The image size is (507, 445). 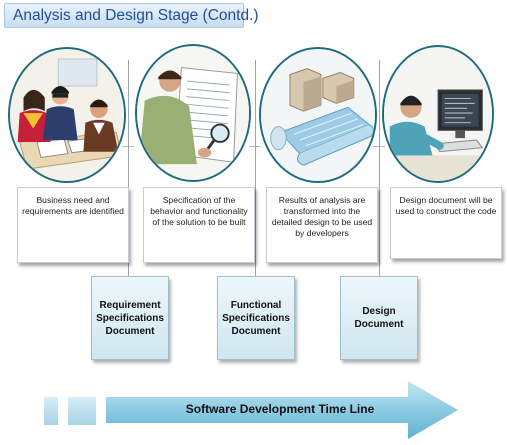 What do you see at coordinates (136, 15) in the screenshot?
I see `page-title: Analysis and Design Stage (Contd.)` at bounding box center [136, 15].